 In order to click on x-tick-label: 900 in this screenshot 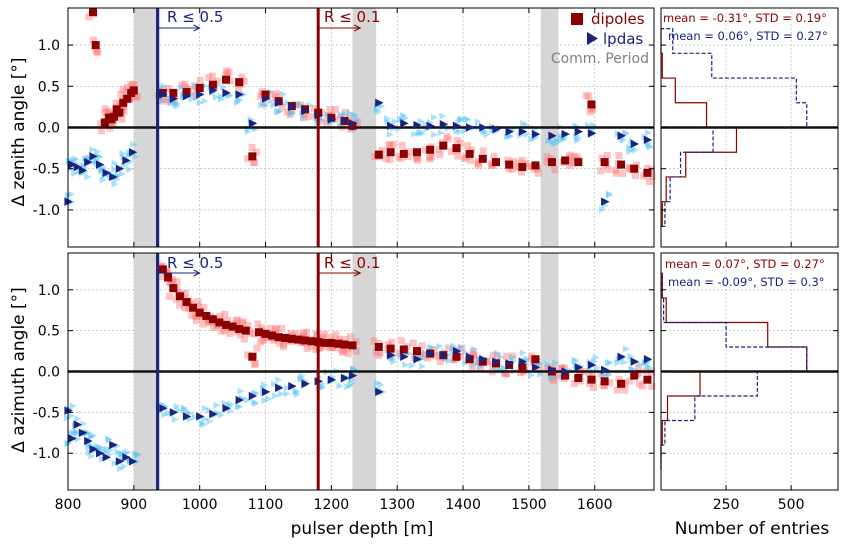, I will do `click(133, 505)`.